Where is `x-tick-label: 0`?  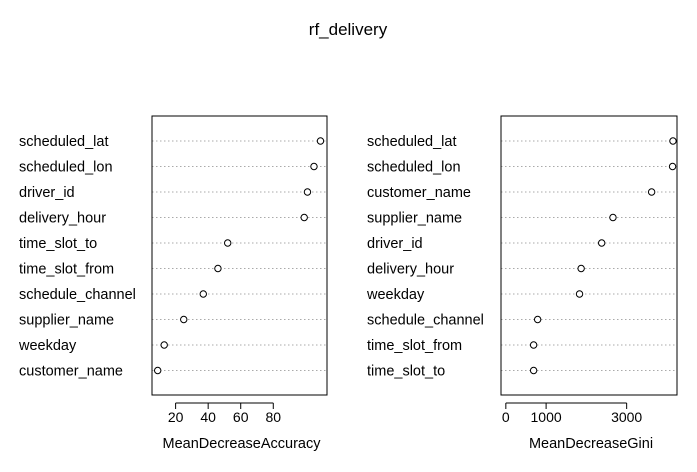
x-tick-label: 0 is located at coordinates (506, 417).